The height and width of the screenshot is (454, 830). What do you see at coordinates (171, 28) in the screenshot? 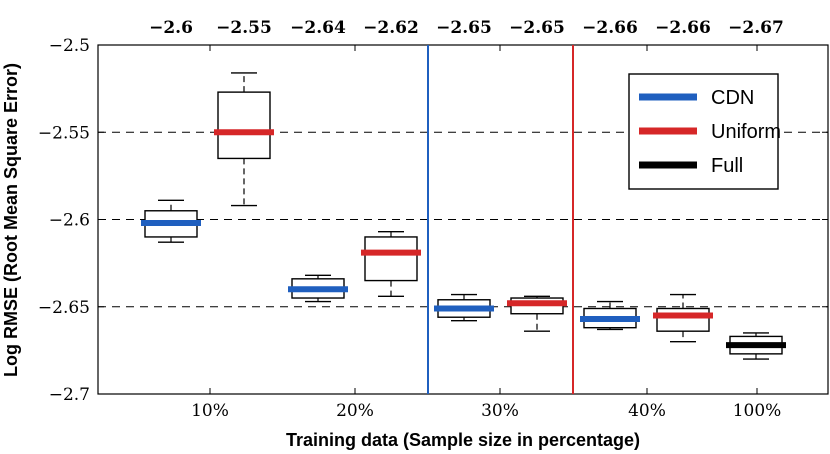
I see `top-median-label: −2.6` at bounding box center [171, 28].